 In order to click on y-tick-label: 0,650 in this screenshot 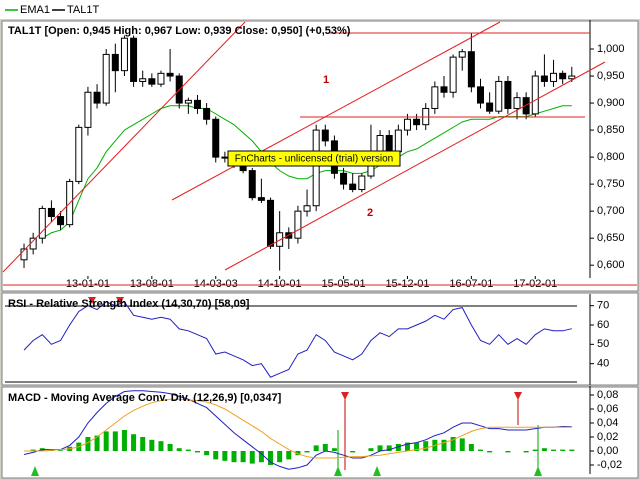, I will do `click(611, 238)`.